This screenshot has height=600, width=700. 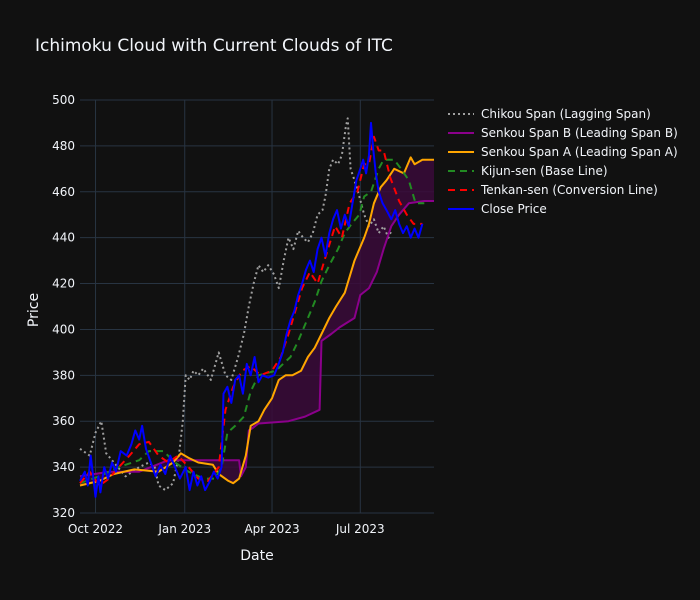 I want to click on y-tick-label: 360, so click(x=63, y=421).